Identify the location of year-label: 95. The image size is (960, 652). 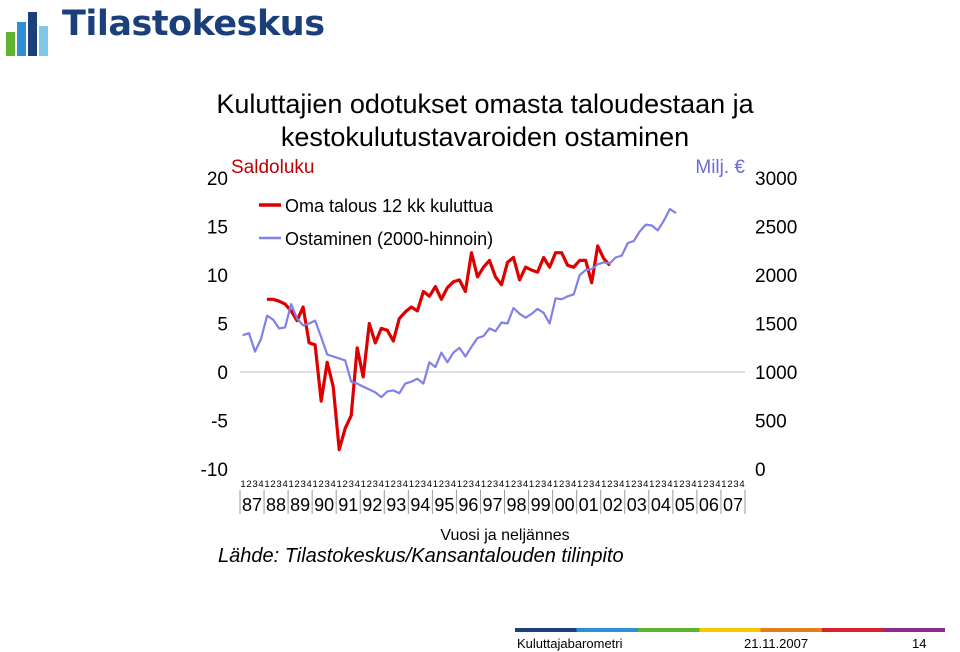
(444, 505).